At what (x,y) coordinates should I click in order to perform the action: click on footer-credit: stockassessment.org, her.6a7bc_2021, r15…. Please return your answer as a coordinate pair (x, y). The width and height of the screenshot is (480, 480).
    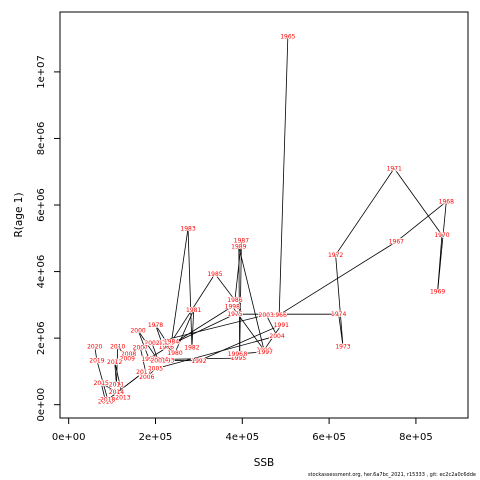
    Looking at the image, I should click on (391, 475).